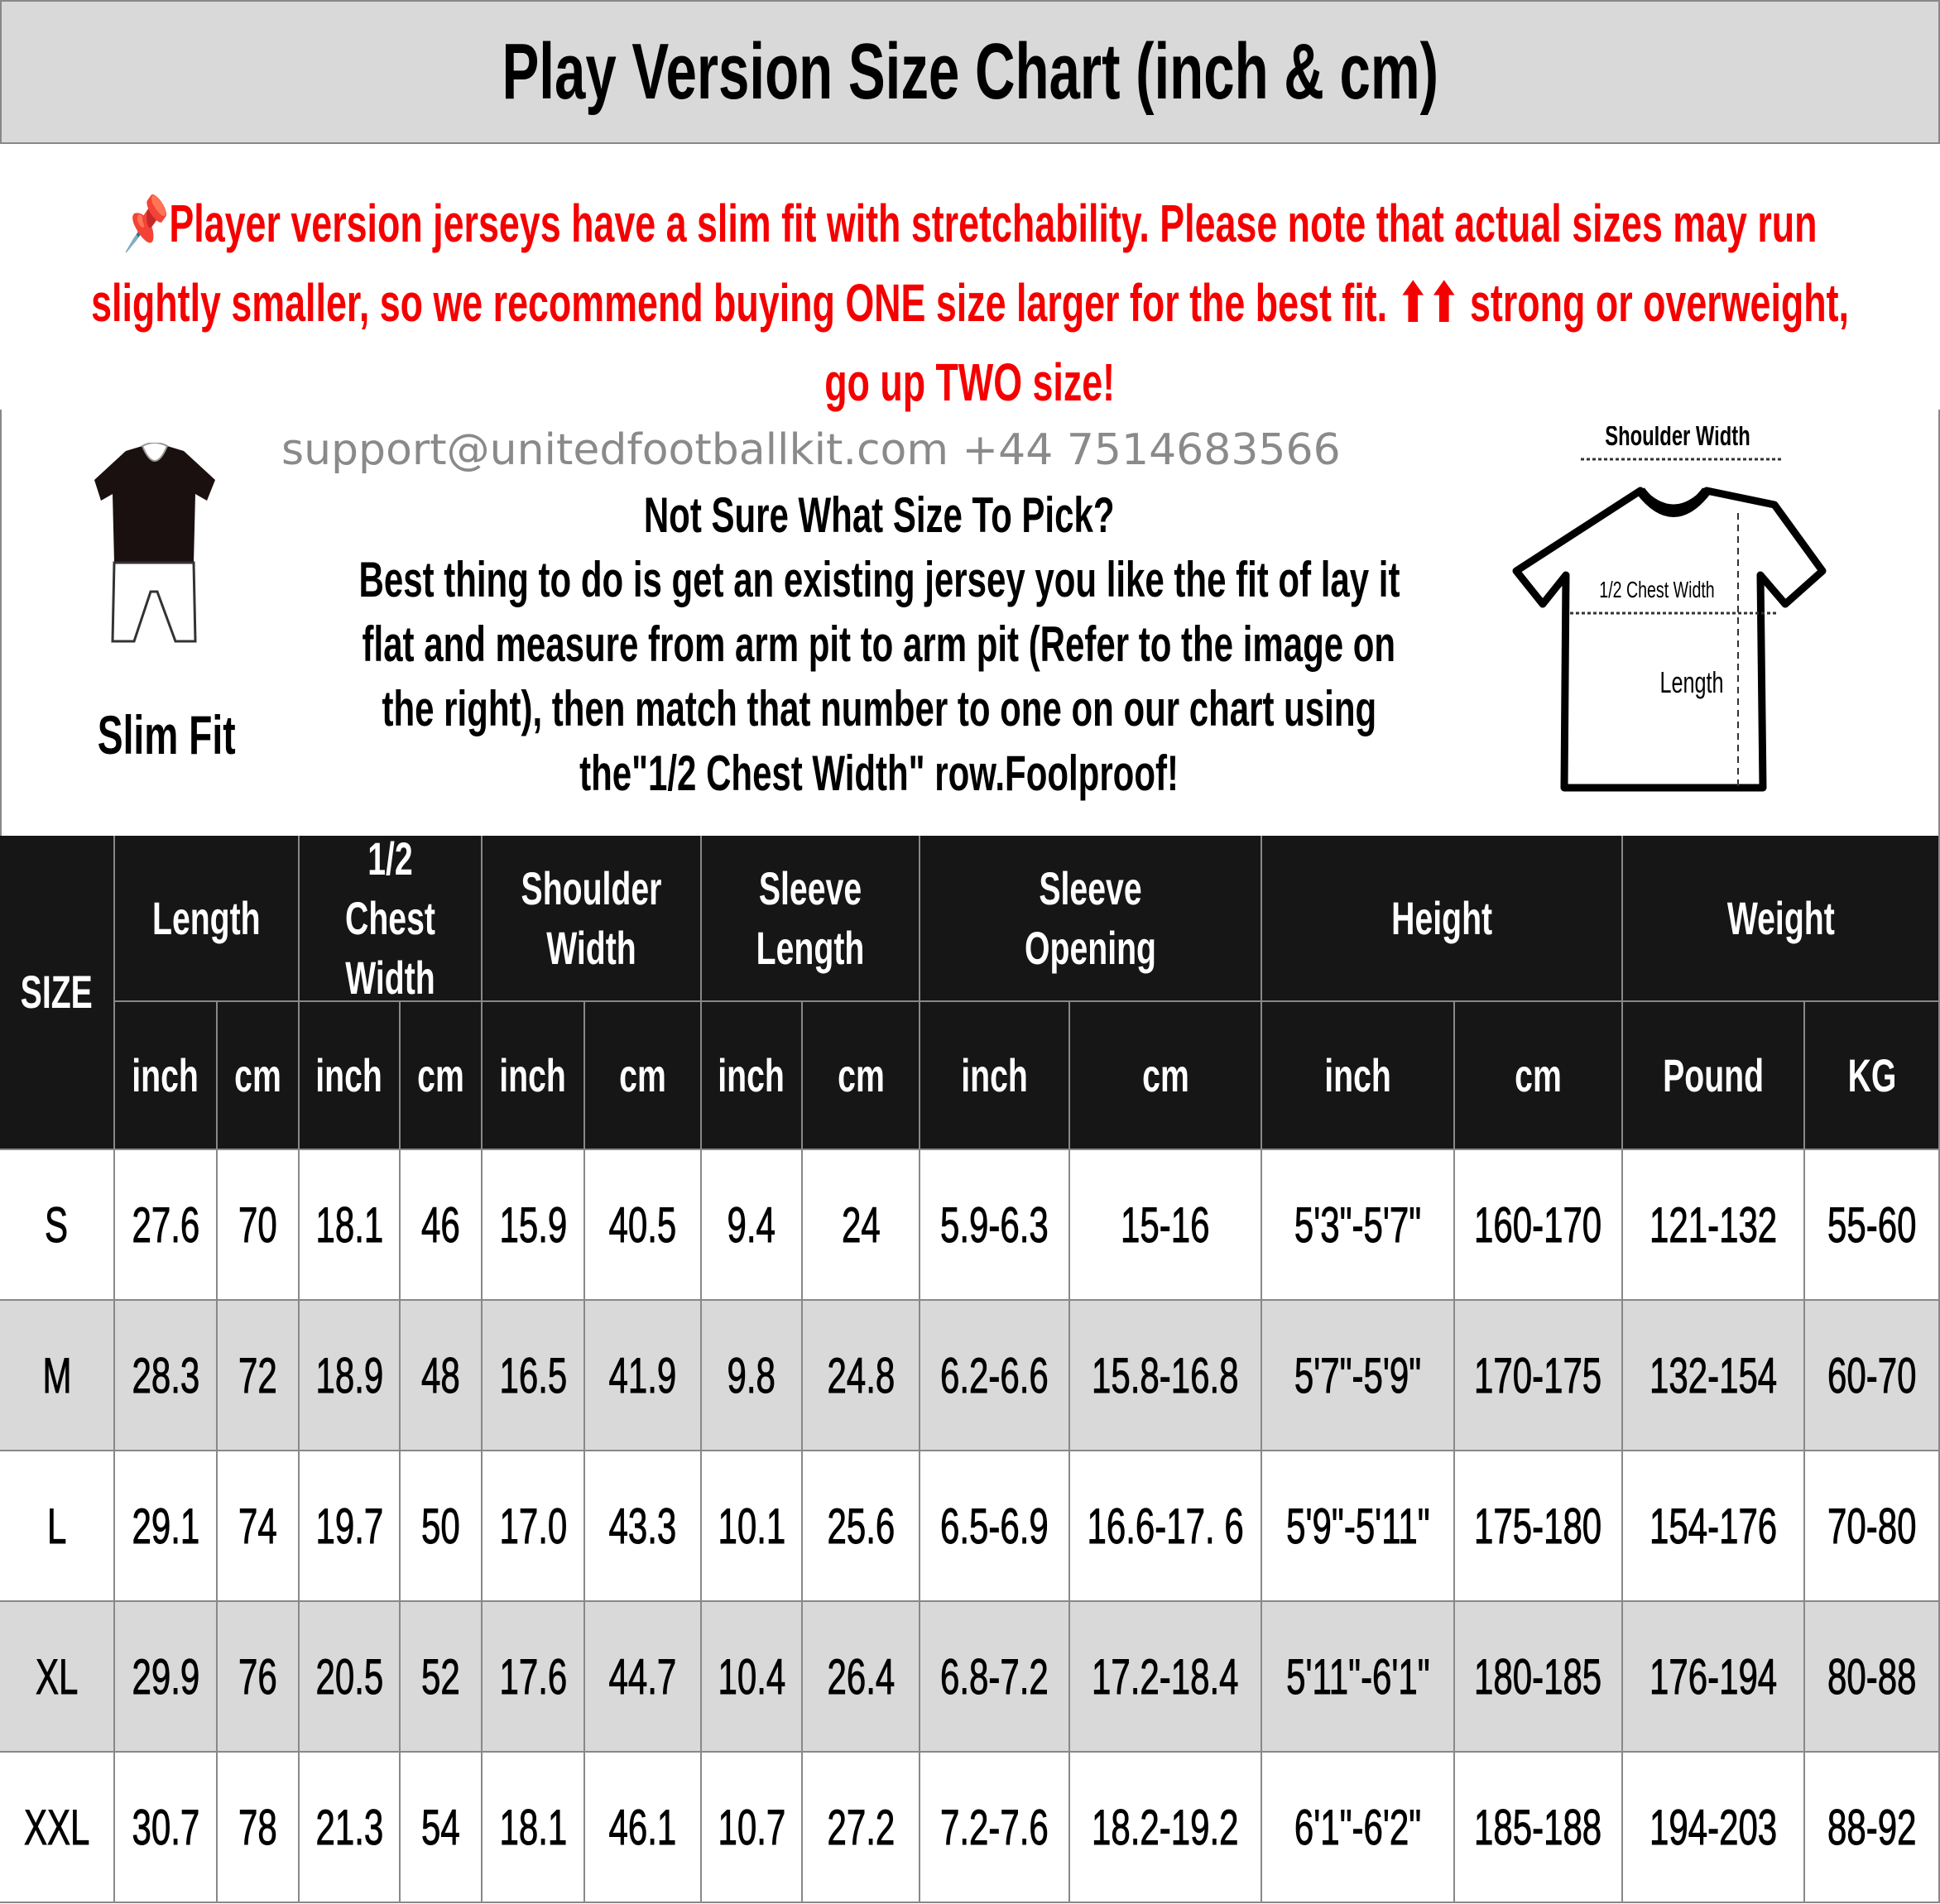  I want to click on table-cell-text: 60-70, so click(1872, 1375).